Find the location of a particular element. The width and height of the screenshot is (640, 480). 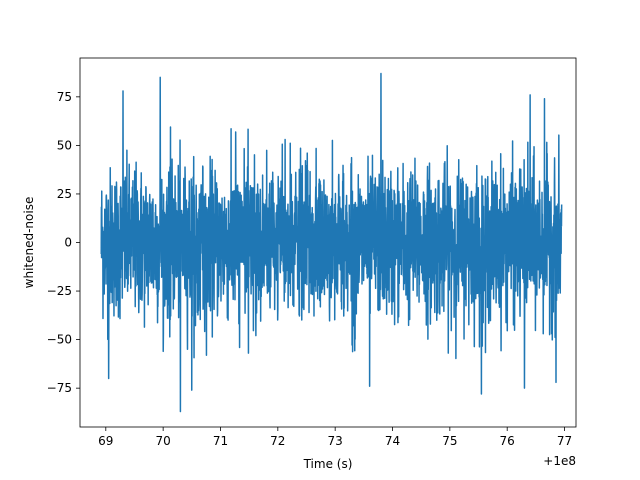

x-tick-label: 73 is located at coordinates (335, 441).